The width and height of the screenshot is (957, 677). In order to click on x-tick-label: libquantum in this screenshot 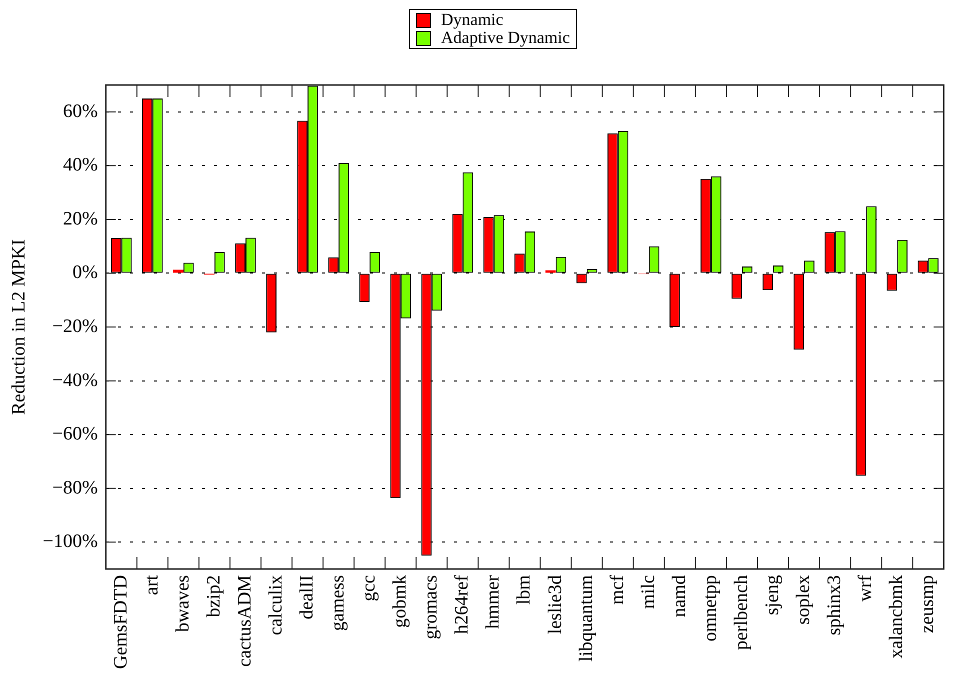, I will do `click(586, 618)`.